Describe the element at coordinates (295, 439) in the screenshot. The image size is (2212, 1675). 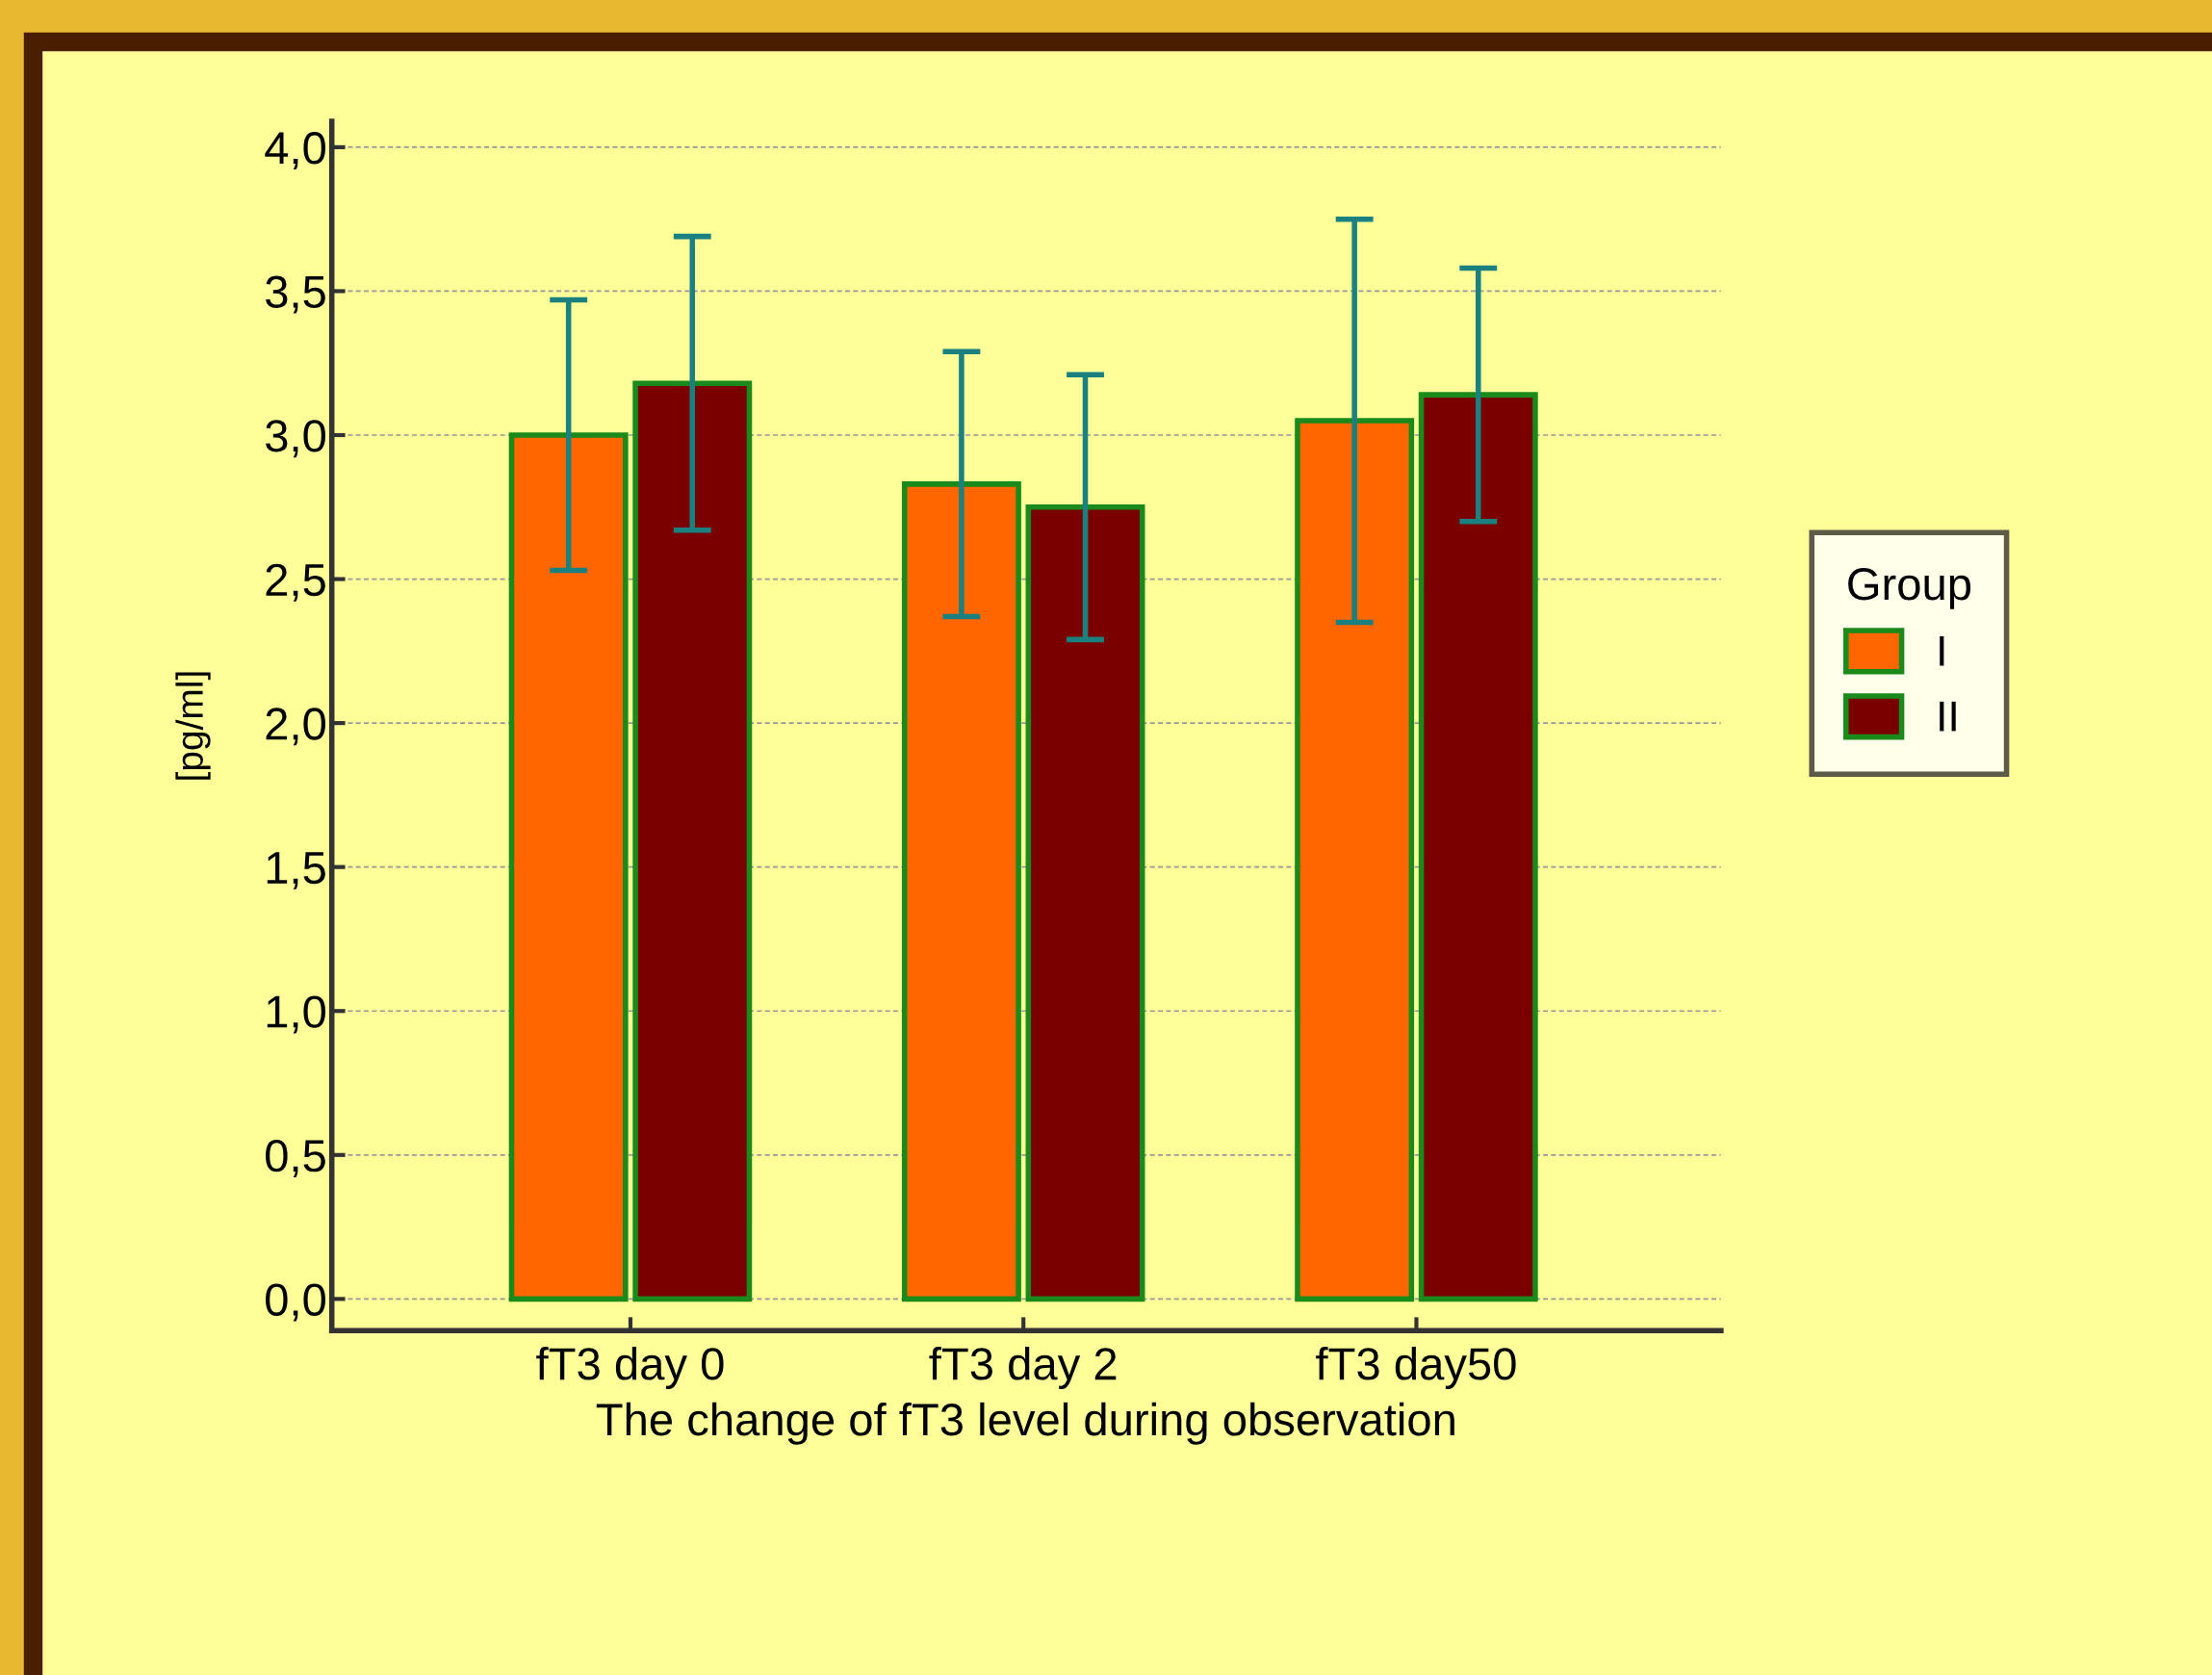
I see `y-tick-label: 3,0` at that location.